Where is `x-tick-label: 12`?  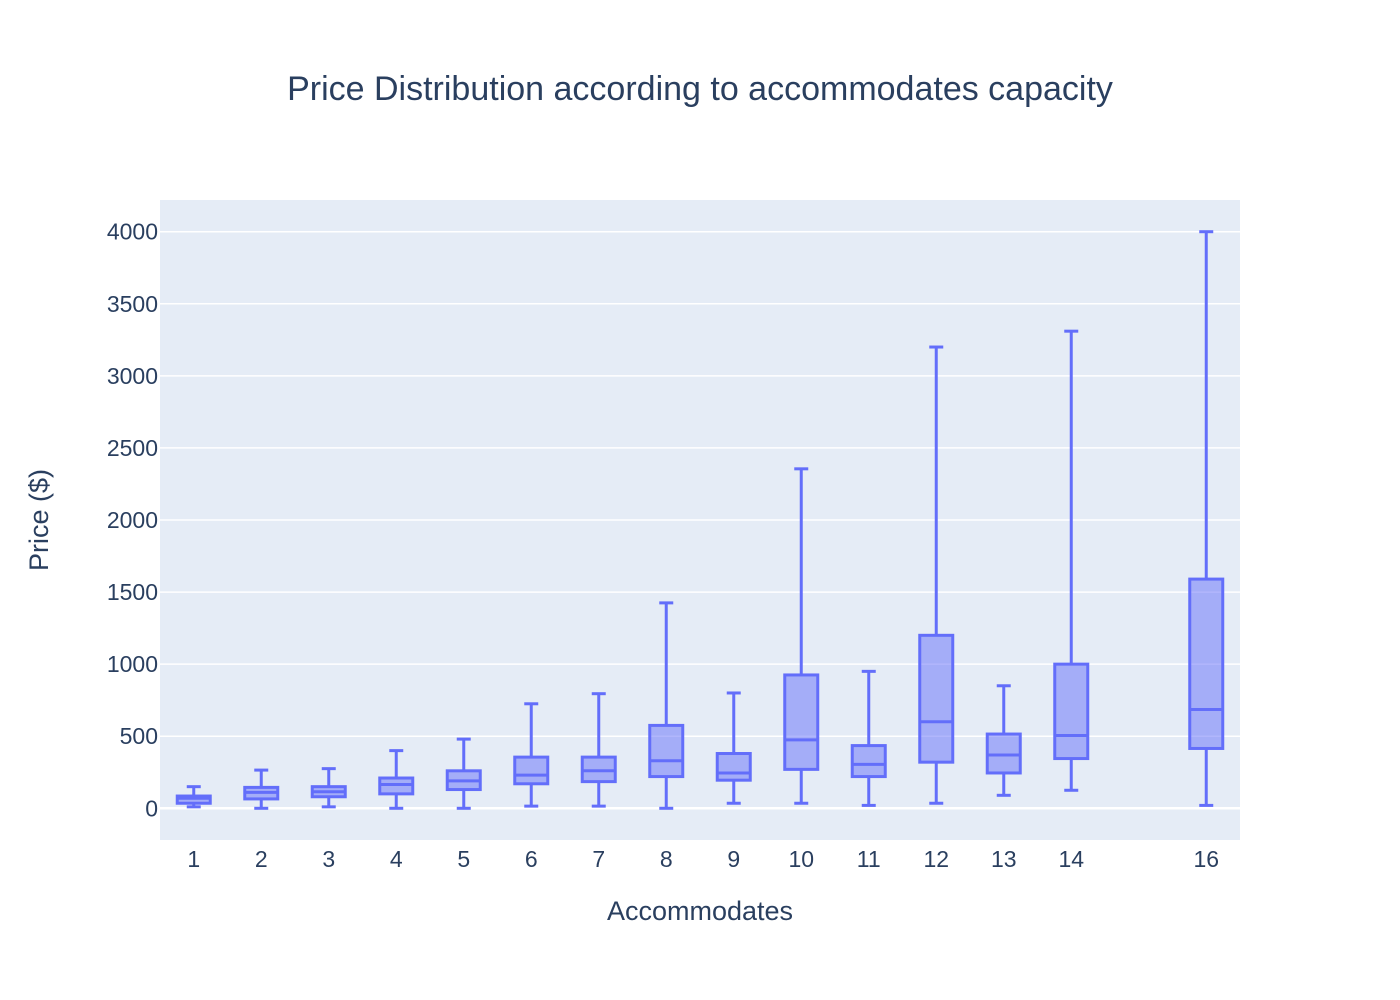 x-tick-label: 12 is located at coordinates (936, 859).